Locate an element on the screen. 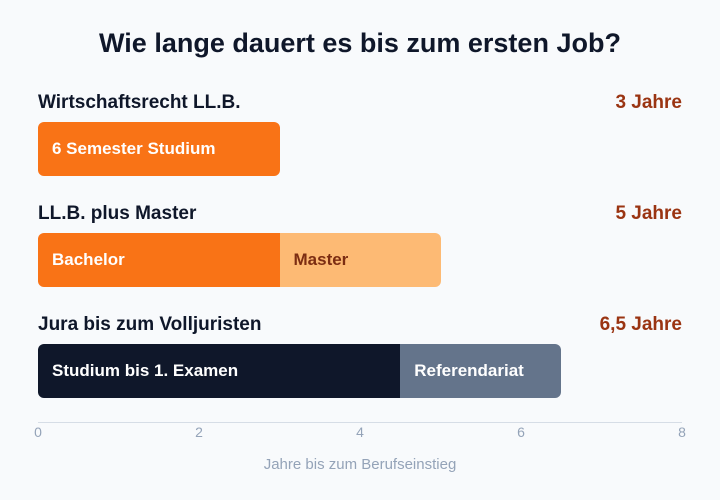  row-total-label: 5 Jahre is located at coordinates (648, 213).